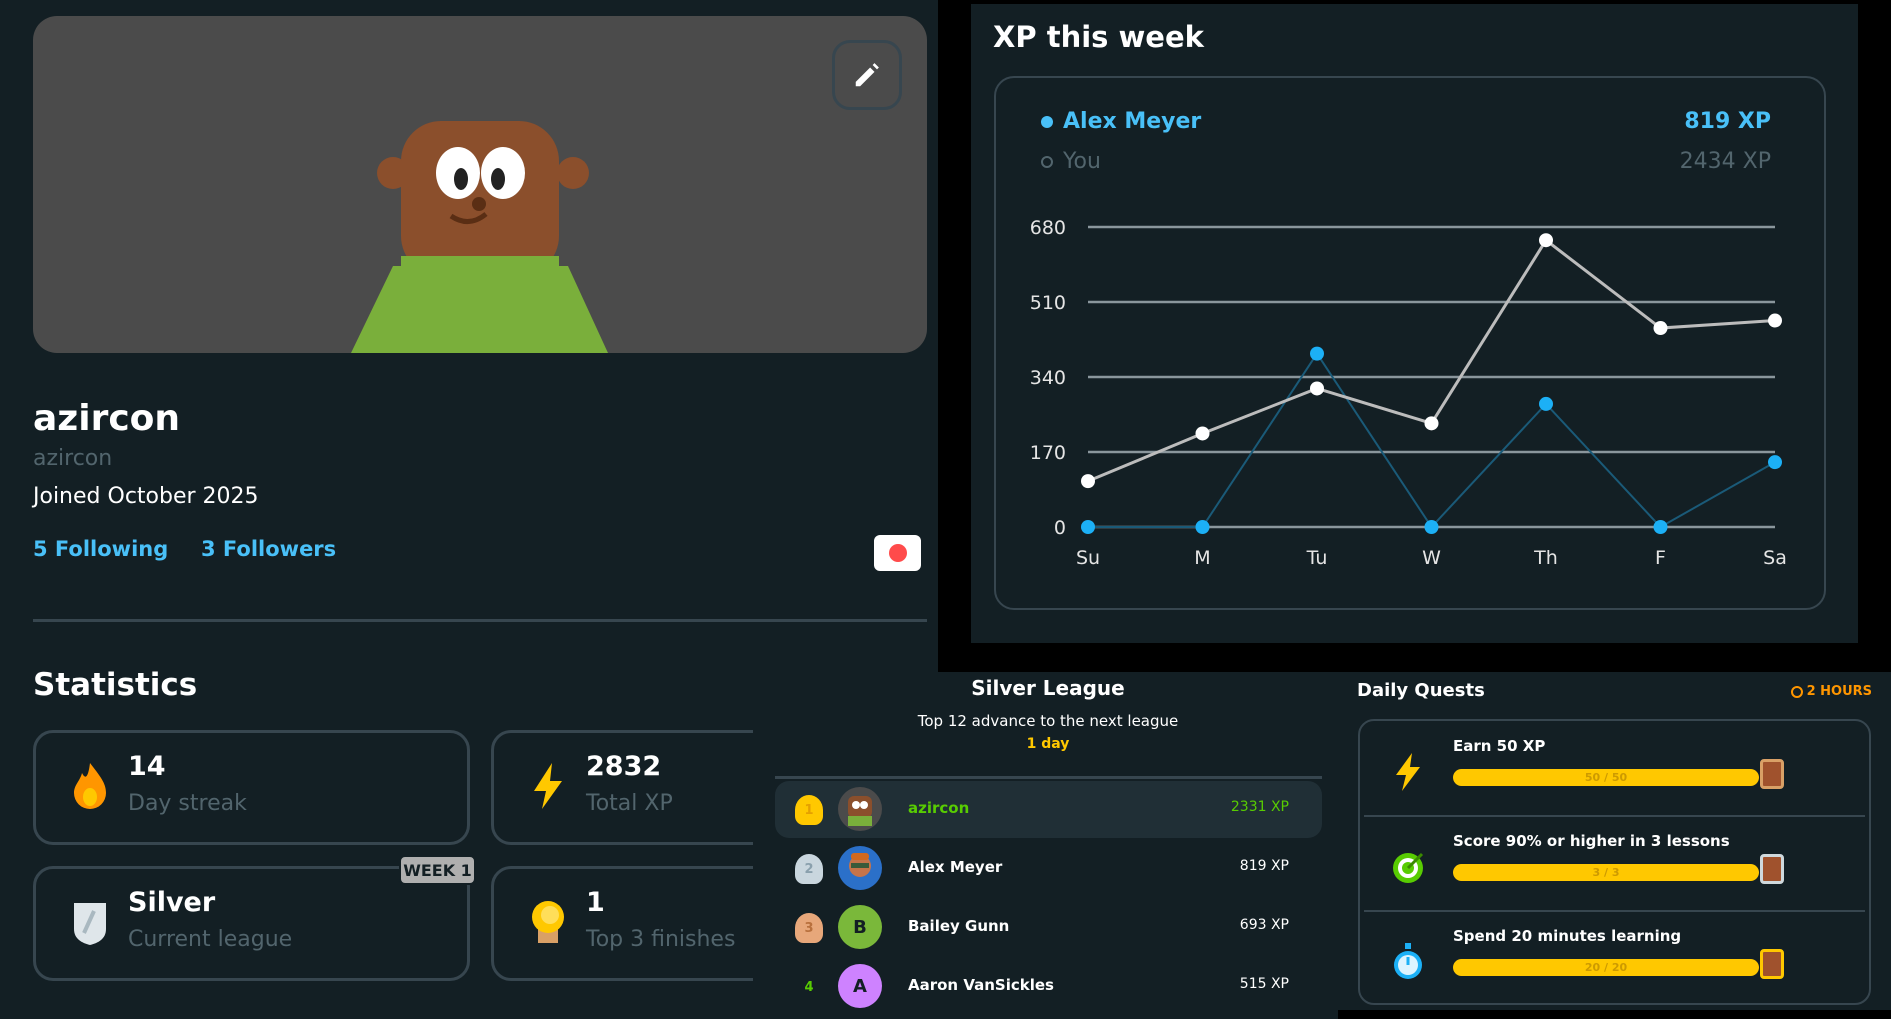 The width and height of the screenshot is (1891, 1019). I want to click on edit-avatar-button, so click(867, 75).